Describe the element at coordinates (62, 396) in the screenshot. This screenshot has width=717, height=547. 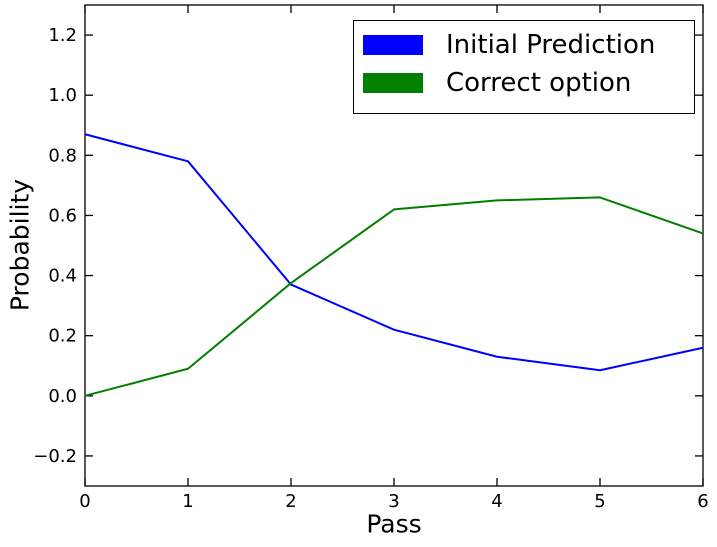
I see `y-tick-label: 0.0` at that location.